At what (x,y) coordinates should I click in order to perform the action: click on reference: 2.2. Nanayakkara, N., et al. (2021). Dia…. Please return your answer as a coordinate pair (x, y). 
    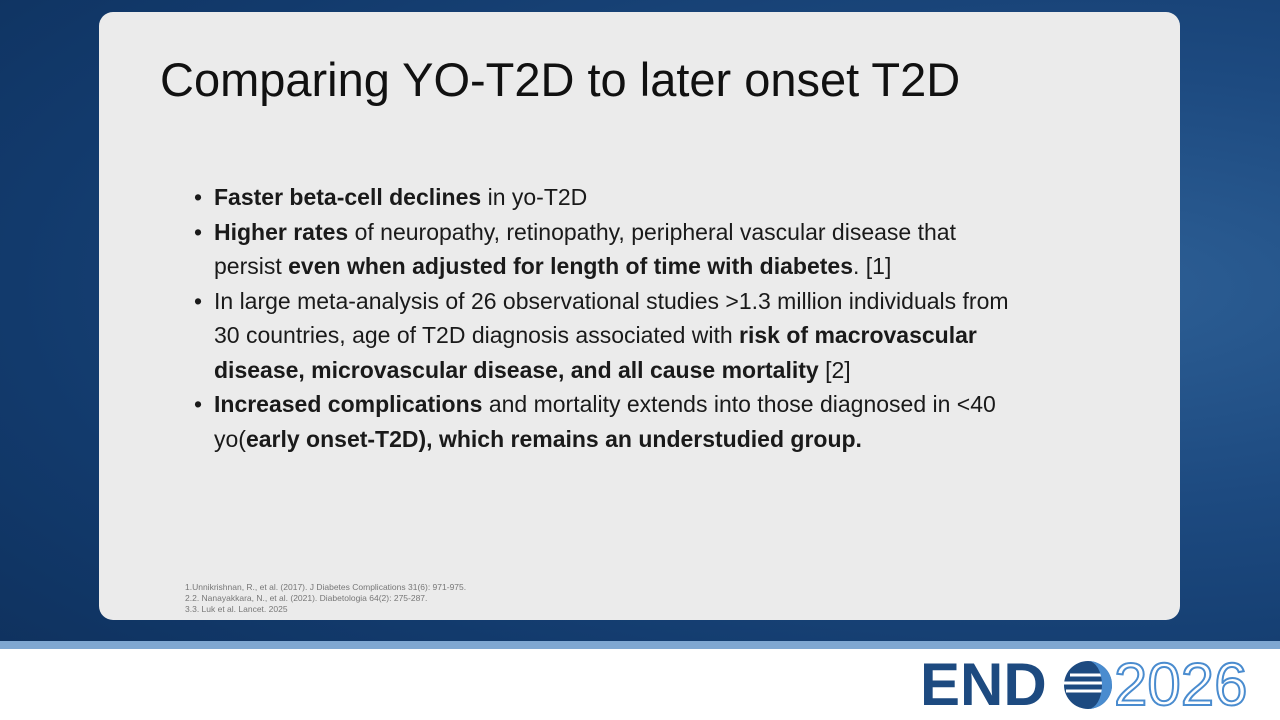
    Looking at the image, I should click on (306, 598).